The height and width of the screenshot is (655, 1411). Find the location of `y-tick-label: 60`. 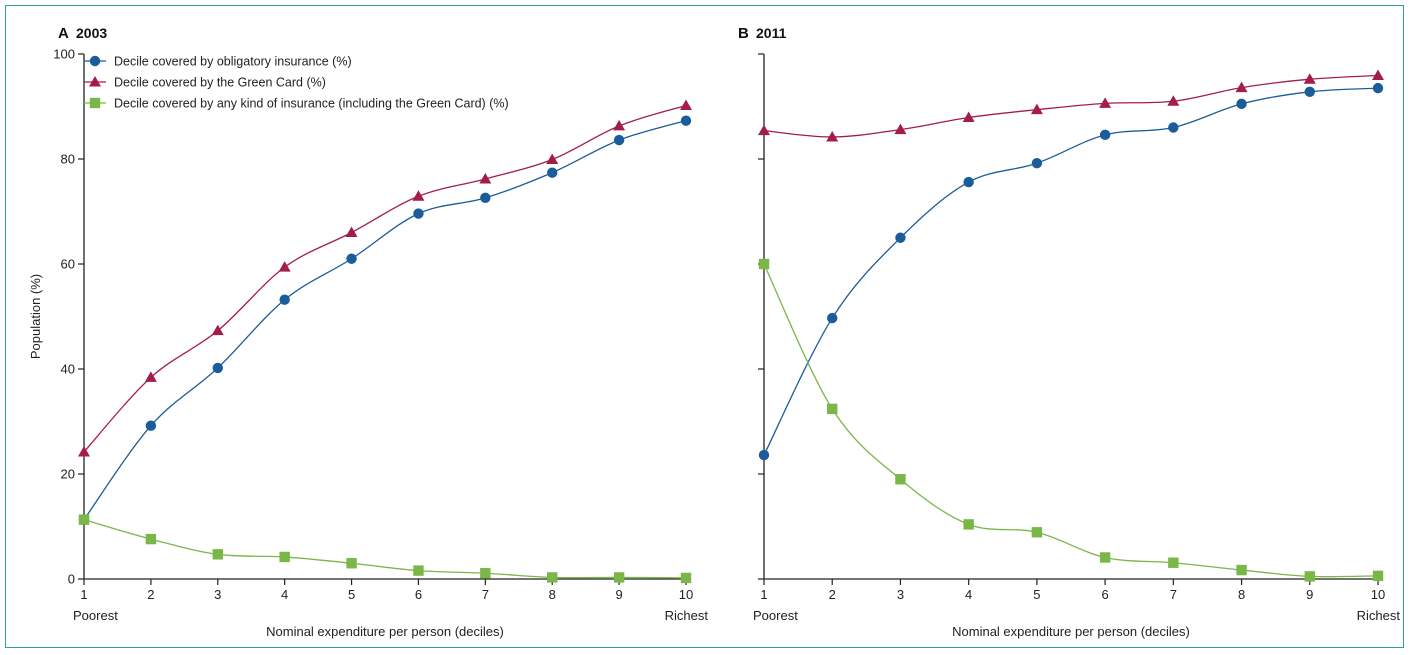

y-tick-label: 60 is located at coordinates (68, 264).